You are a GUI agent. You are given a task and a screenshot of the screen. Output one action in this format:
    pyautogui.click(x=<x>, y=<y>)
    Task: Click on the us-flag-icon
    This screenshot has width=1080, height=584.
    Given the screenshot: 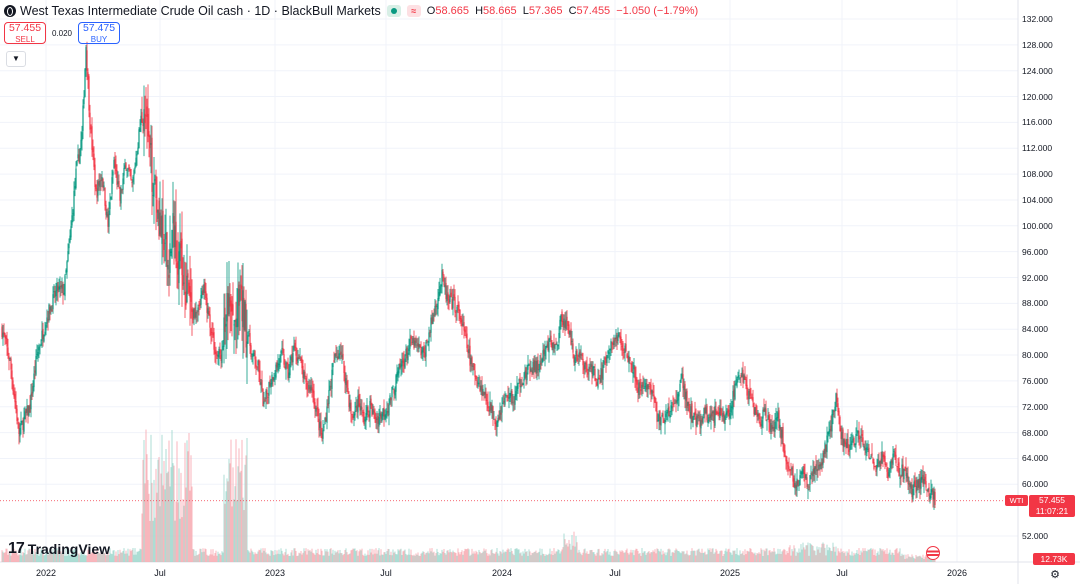 What is the action you would take?
    pyautogui.click(x=933, y=553)
    